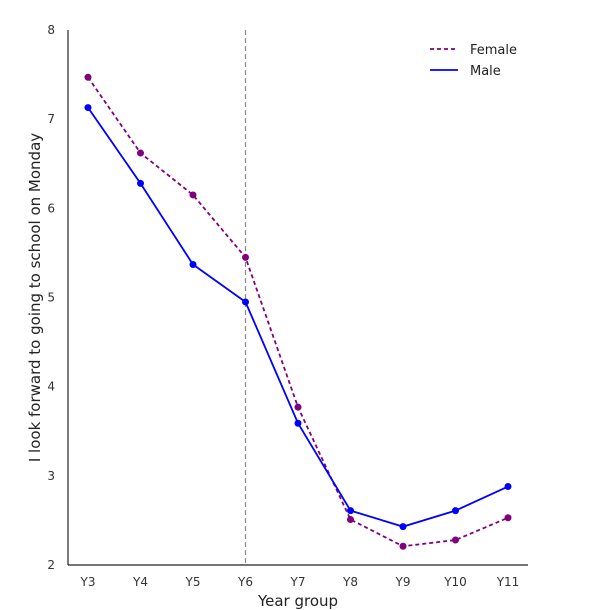 This screenshot has height=610, width=604. I want to click on y-tick-label: 5, so click(51, 298).